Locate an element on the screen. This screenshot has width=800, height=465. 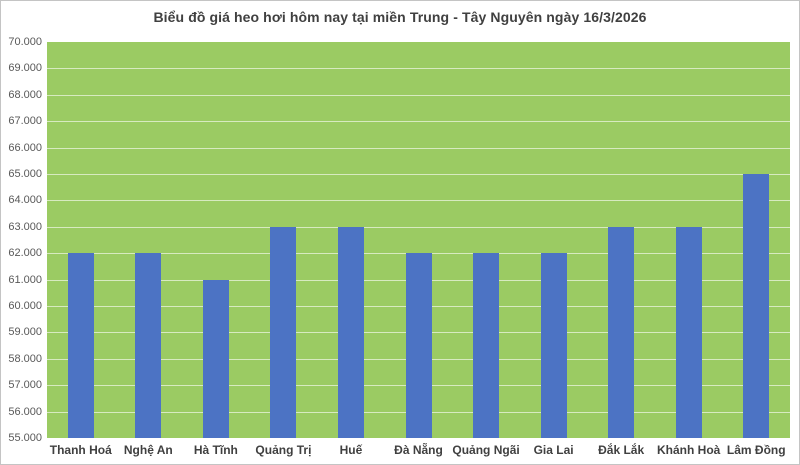
bar-slot-ak-lak is located at coordinates (621, 240).